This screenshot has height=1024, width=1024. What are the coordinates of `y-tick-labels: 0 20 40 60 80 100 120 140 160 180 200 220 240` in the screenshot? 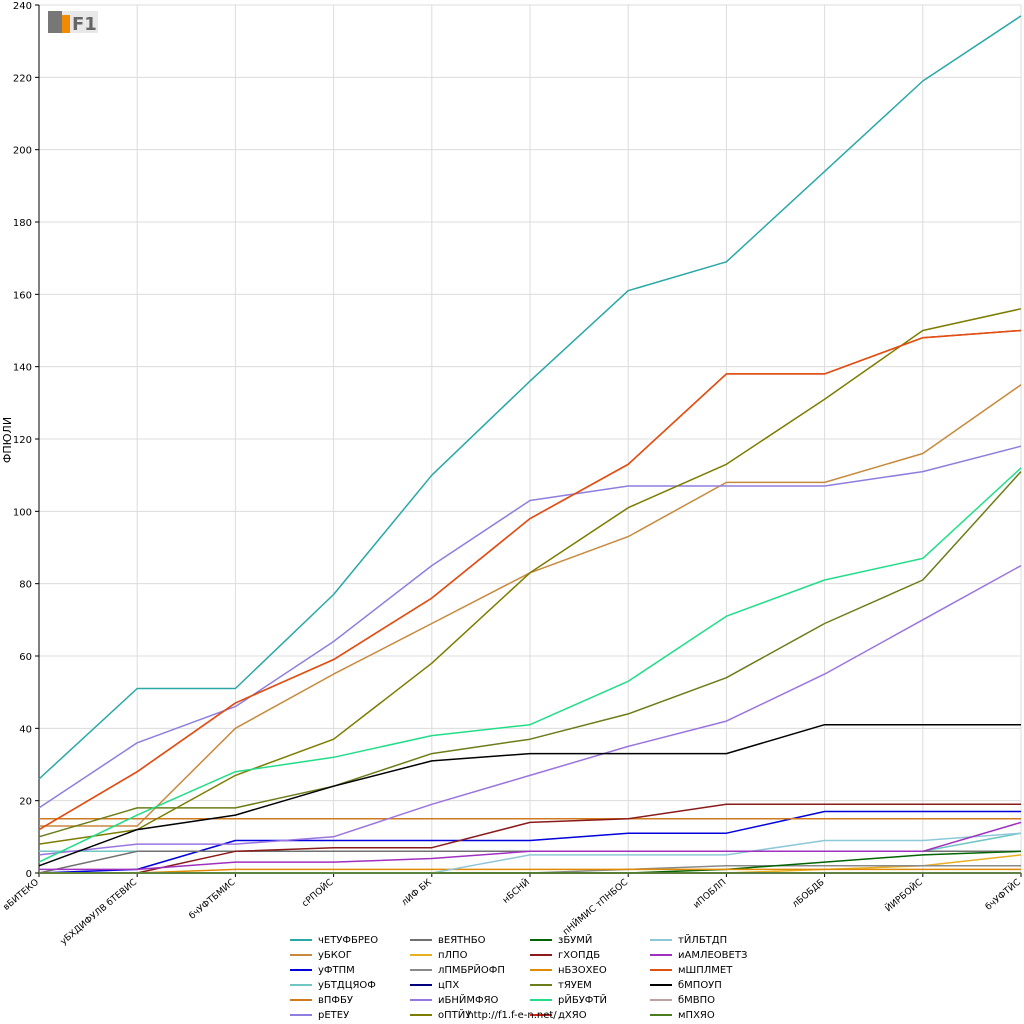 It's located at (22, 440).